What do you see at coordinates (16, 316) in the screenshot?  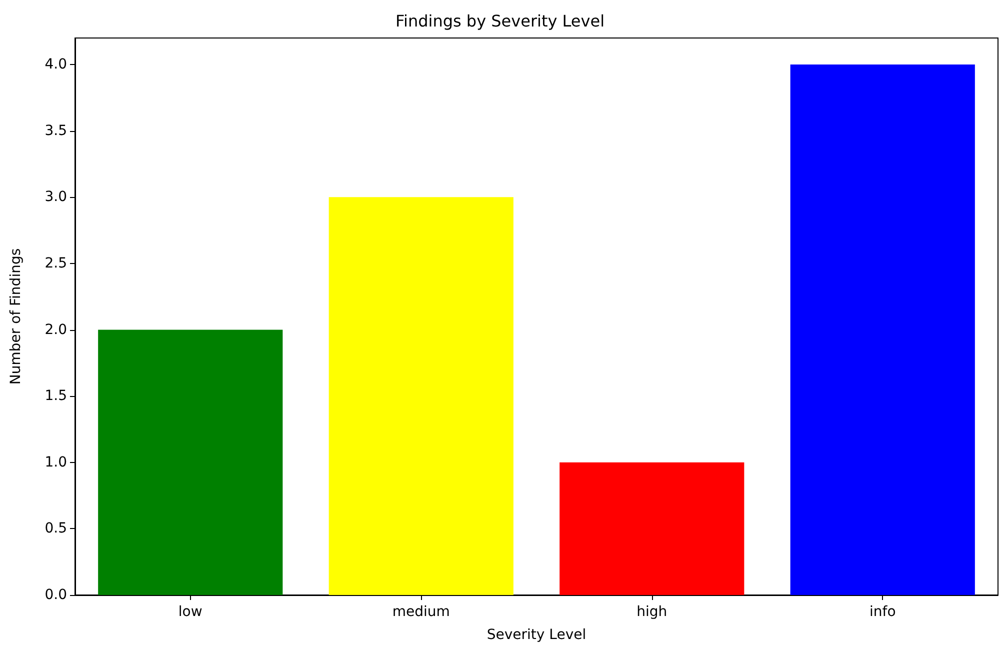 I see `y-axis-title: Number of Findings` at bounding box center [16, 316].